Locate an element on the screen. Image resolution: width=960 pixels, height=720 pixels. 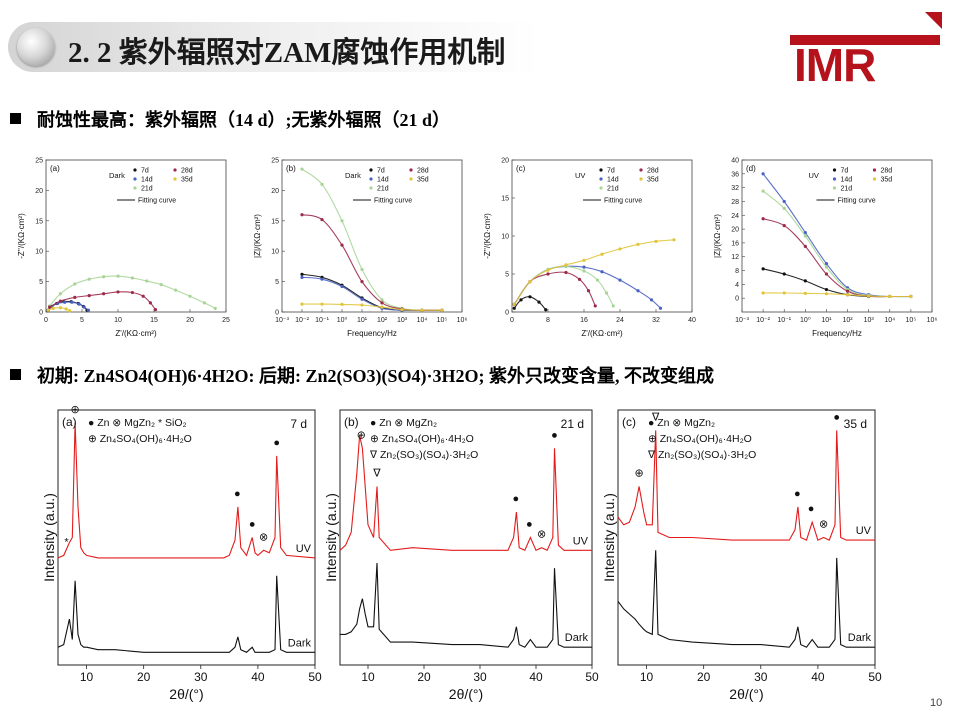
bullet-square-icon is located at coordinates (15, 374).